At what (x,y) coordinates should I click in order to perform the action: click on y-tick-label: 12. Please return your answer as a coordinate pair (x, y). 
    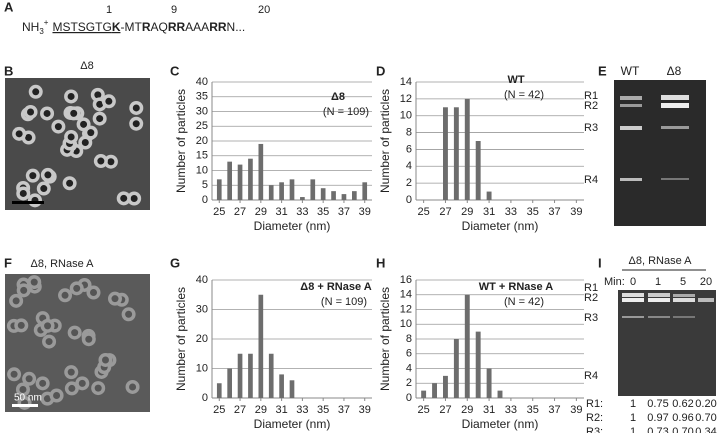
    Looking at the image, I should click on (406, 309).